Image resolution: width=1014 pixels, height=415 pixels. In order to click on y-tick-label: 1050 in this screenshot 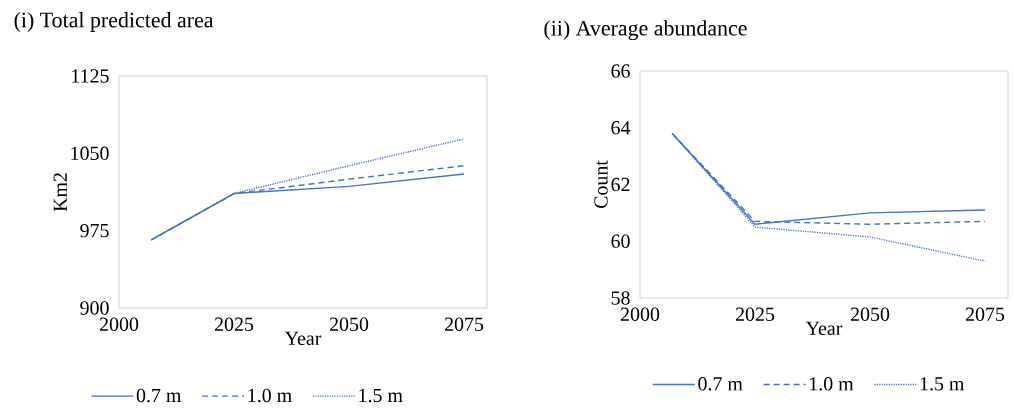, I will do `click(90, 153)`.